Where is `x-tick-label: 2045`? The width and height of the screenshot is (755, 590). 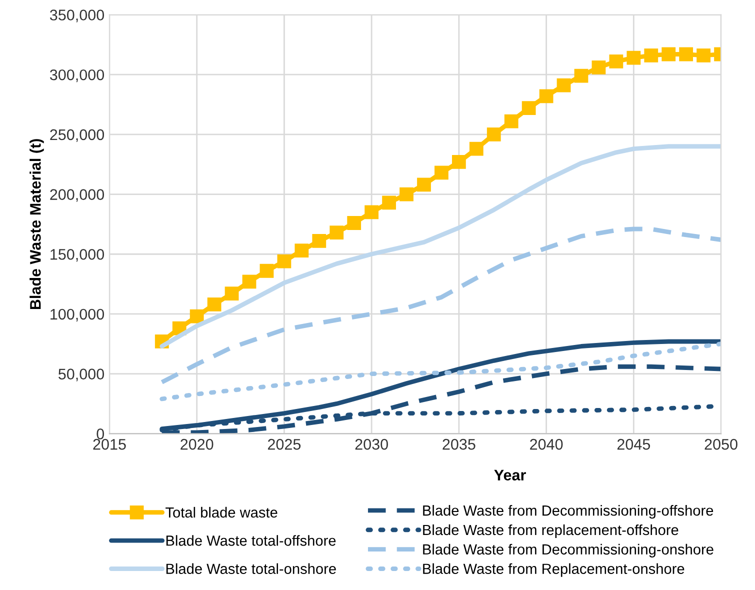
x-tick-label: 2045 is located at coordinates (633, 444).